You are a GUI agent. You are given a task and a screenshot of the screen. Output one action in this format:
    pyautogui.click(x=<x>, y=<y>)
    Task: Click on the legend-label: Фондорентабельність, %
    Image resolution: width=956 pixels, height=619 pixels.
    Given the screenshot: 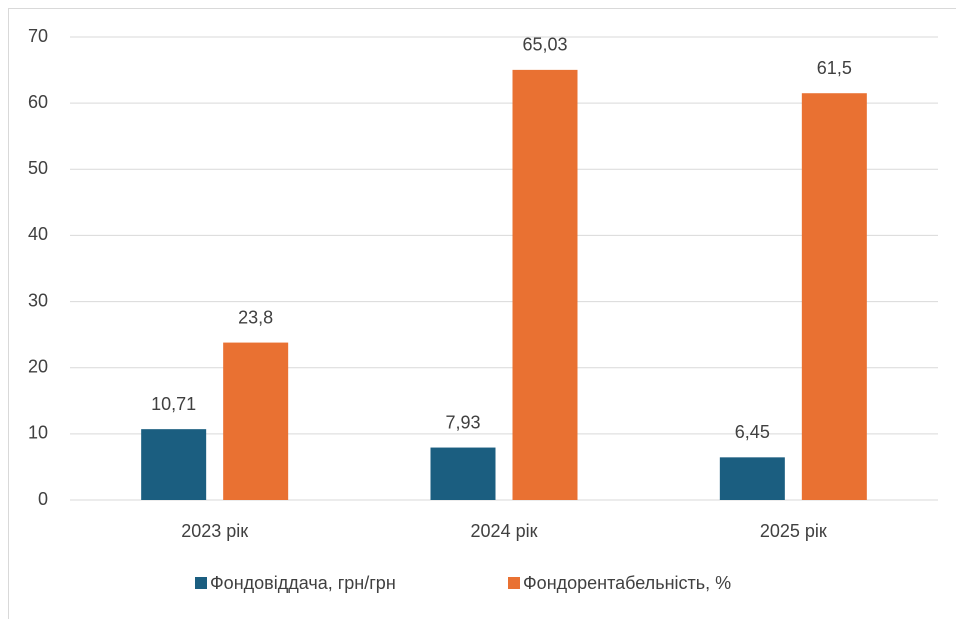 What is the action you would take?
    pyautogui.click(x=627, y=583)
    